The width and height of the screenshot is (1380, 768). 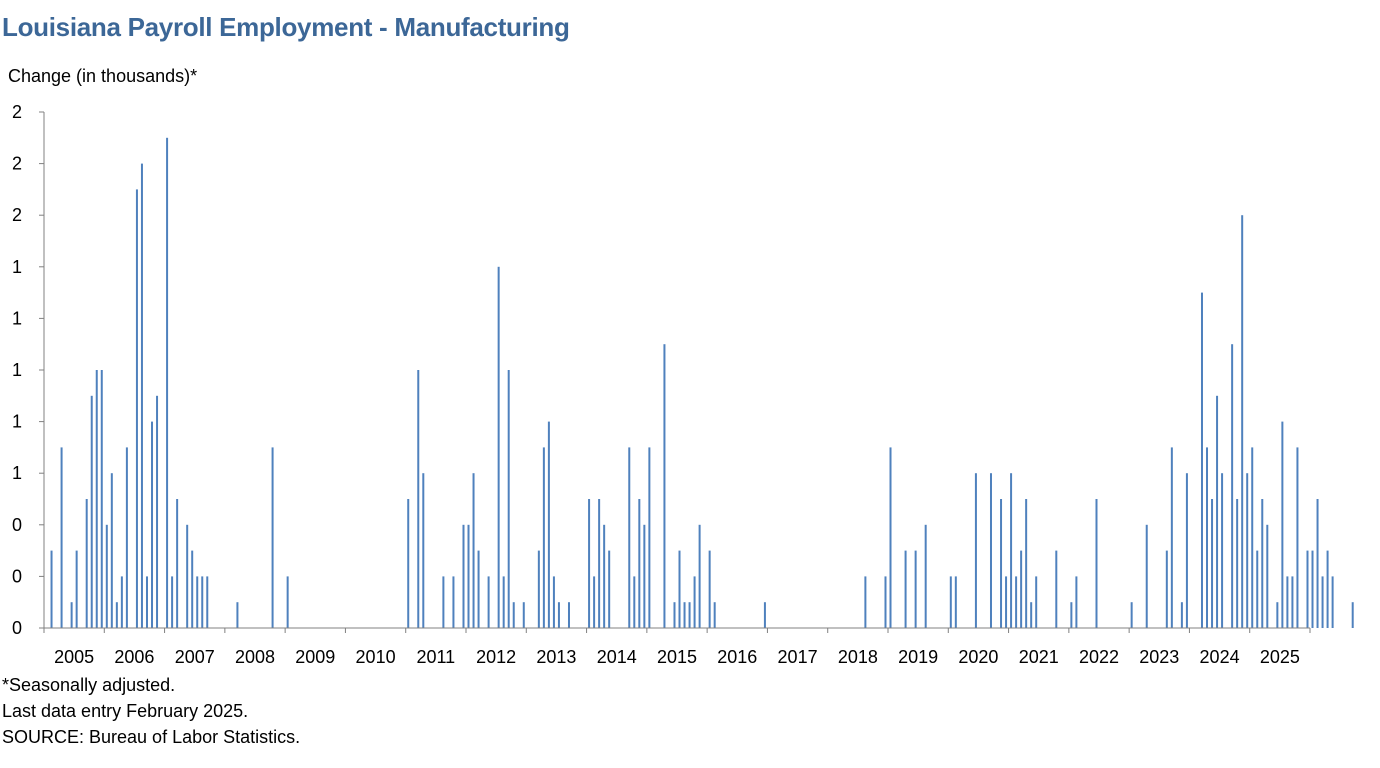 I want to click on x-tick-label: 2007, so click(x=195, y=657).